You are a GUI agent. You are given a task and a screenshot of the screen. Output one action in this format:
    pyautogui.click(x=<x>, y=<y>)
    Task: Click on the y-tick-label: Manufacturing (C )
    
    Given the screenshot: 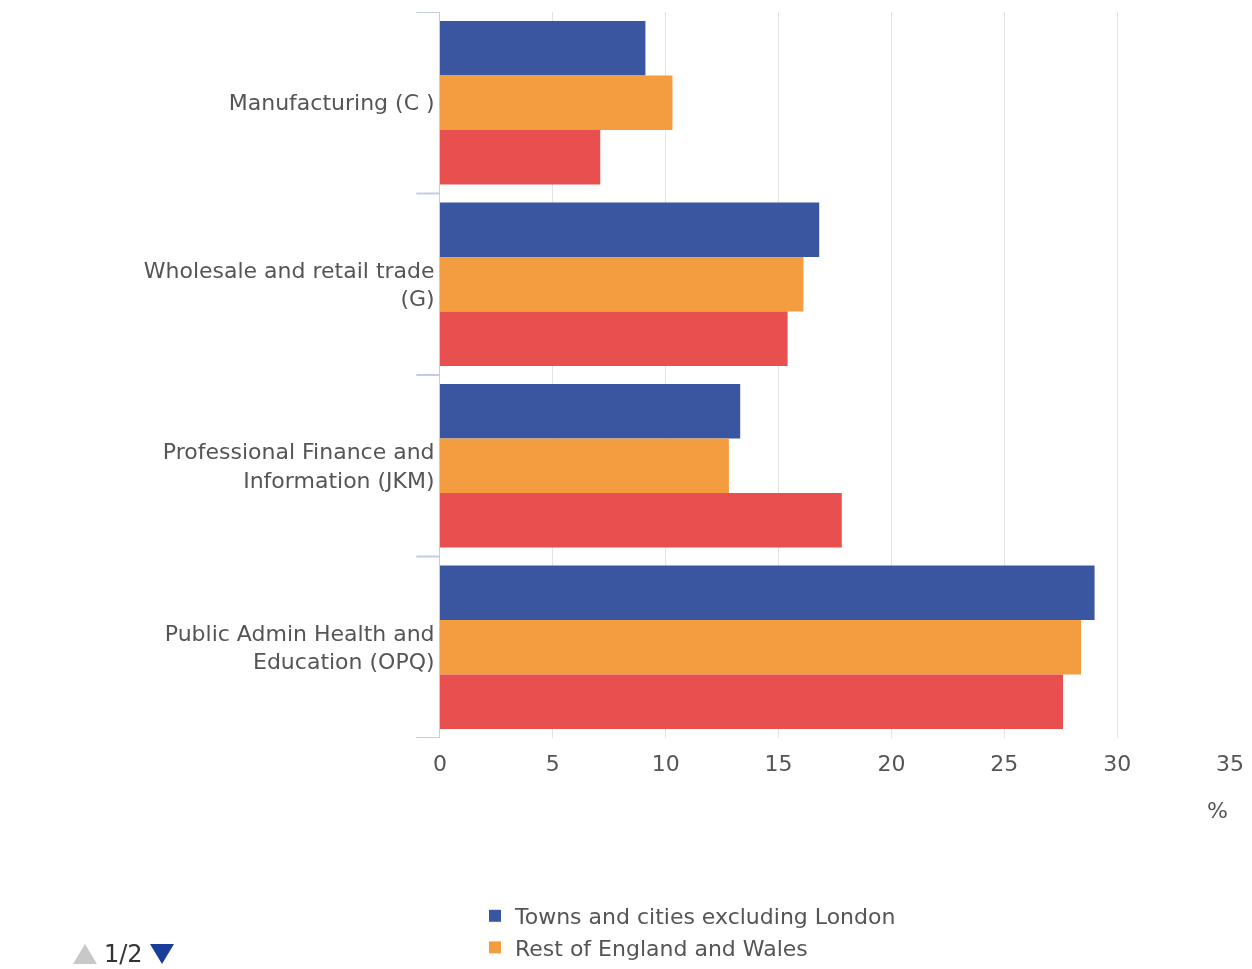 What is the action you would take?
    pyautogui.click(x=331, y=103)
    